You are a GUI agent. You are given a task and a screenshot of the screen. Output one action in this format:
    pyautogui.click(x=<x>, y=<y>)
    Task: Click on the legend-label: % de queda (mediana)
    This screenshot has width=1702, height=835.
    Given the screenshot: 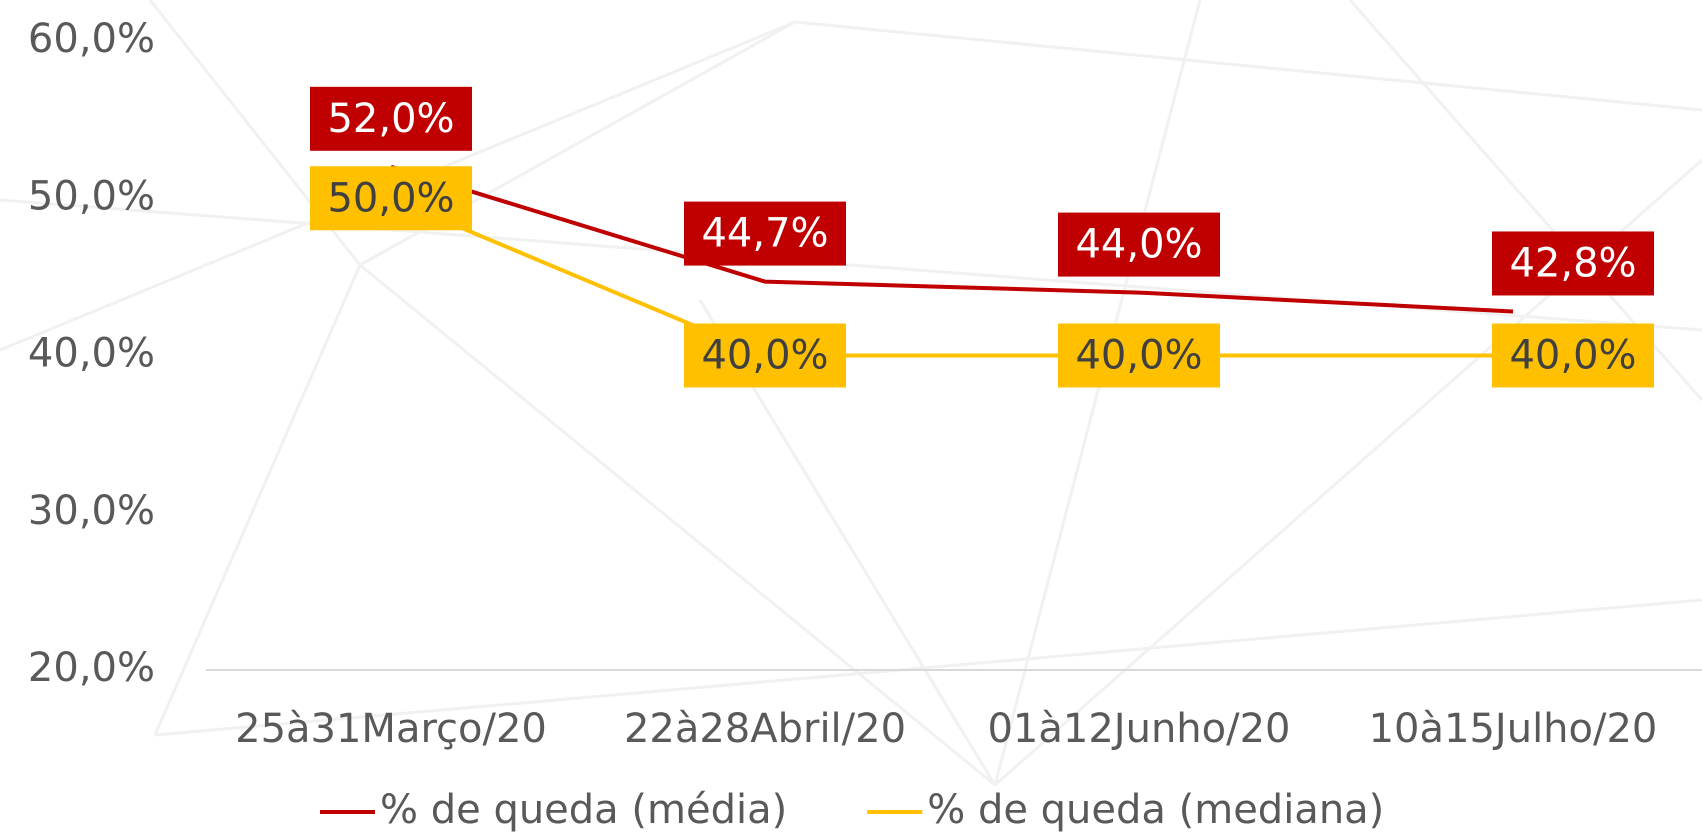 What is the action you would take?
    pyautogui.click(x=1155, y=810)
    